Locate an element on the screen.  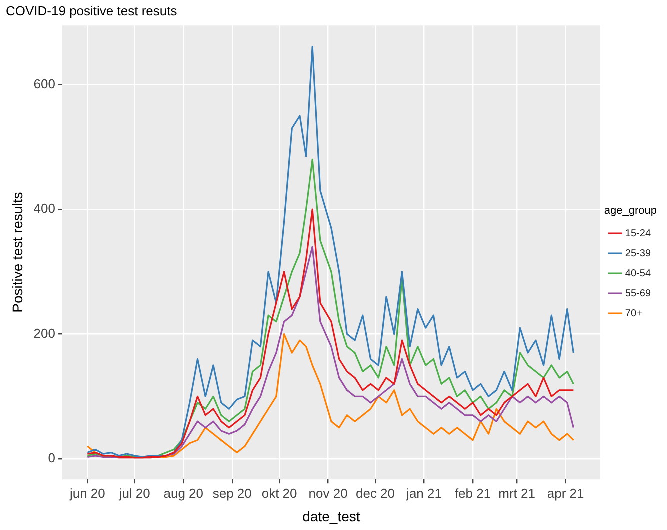
y-tick-label: 0 is located at coordinates (52, 458).